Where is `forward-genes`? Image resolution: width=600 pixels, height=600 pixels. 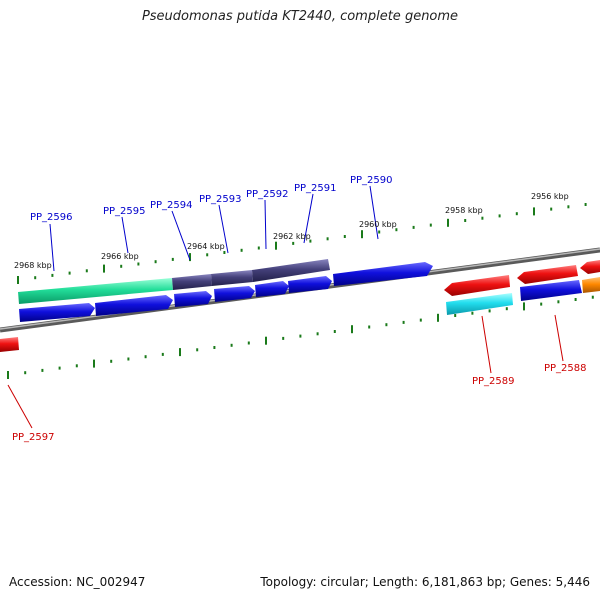 forward-genes is located at coordinates (309, 290).